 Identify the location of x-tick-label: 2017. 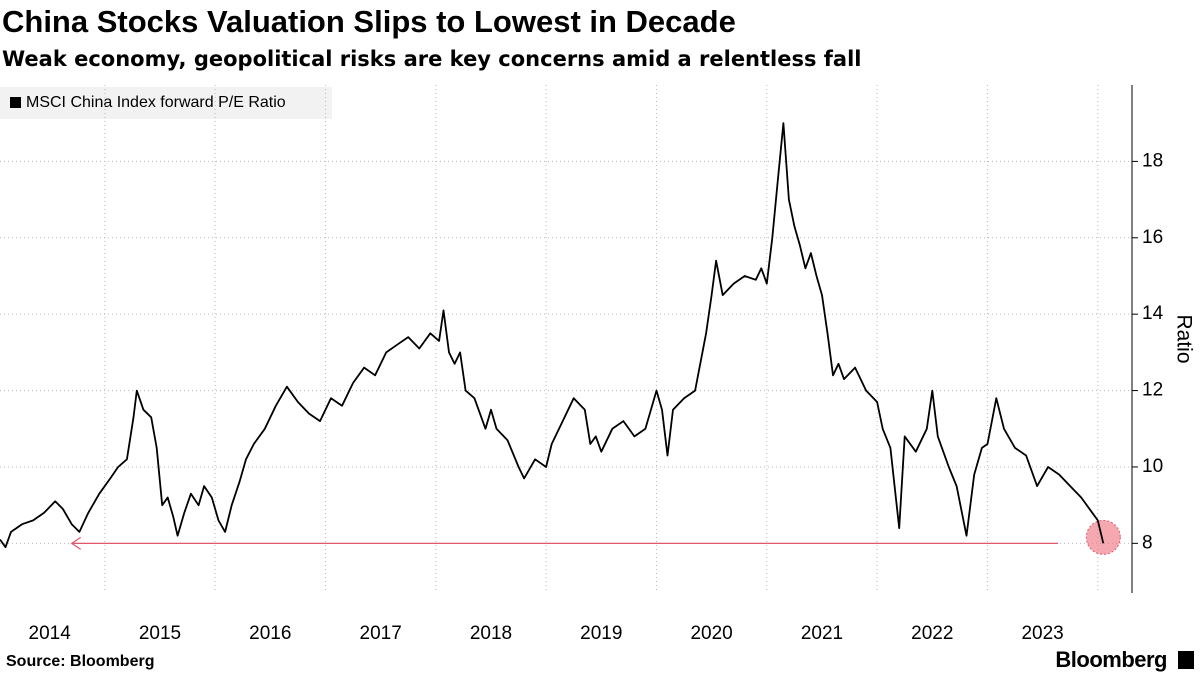
(381, 633).